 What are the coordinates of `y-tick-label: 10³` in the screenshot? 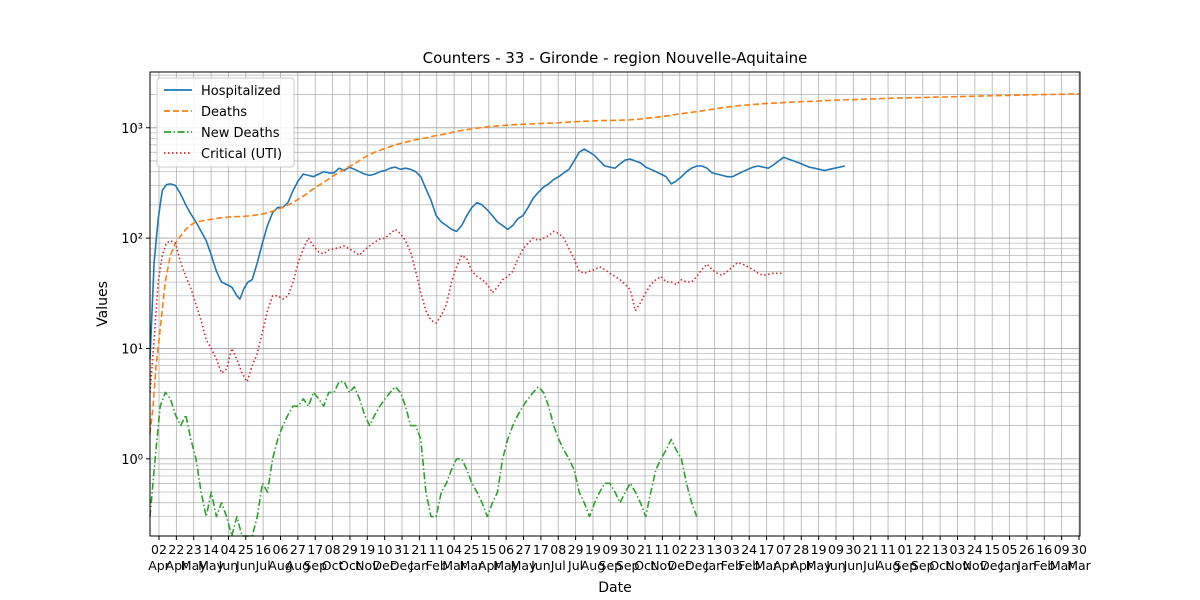 It's located at (132, 129).